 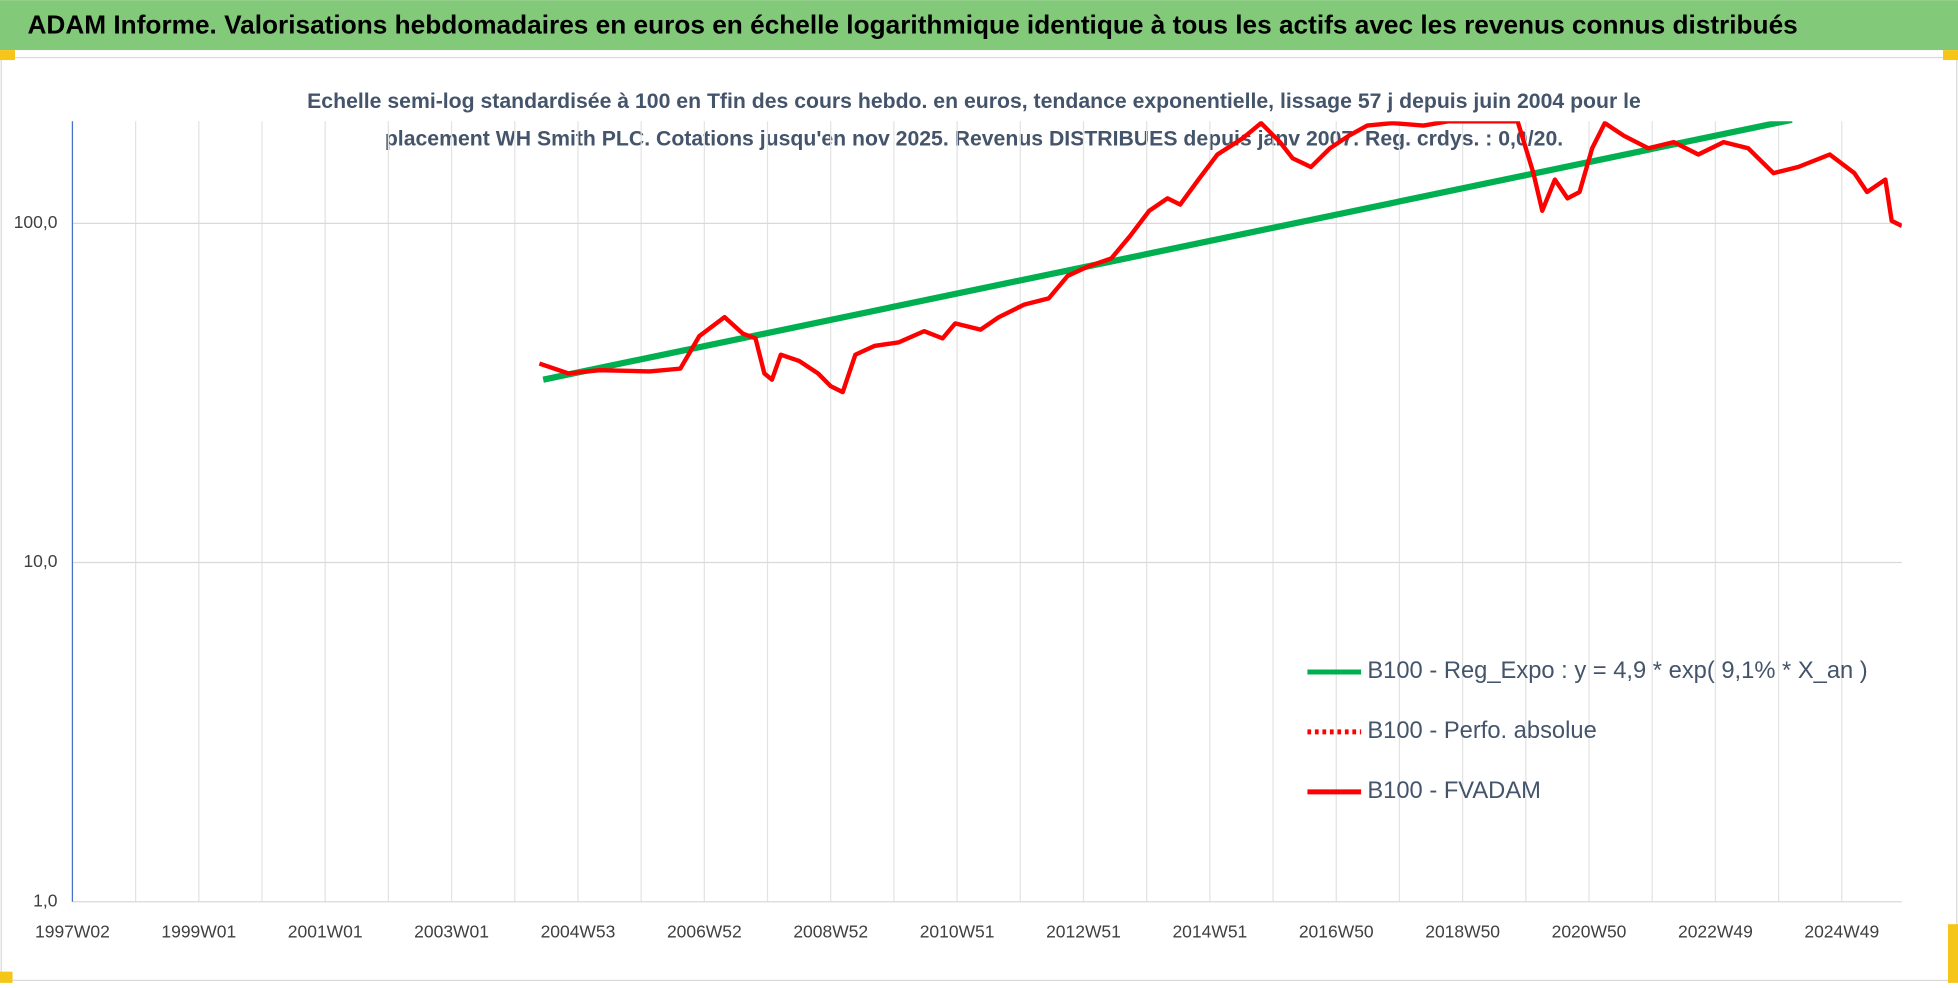 What do you see at coordinates (1589, 932) in the screenshot?
I see `x-tick-label: 2020W50` at bounding box center [1589, 932].